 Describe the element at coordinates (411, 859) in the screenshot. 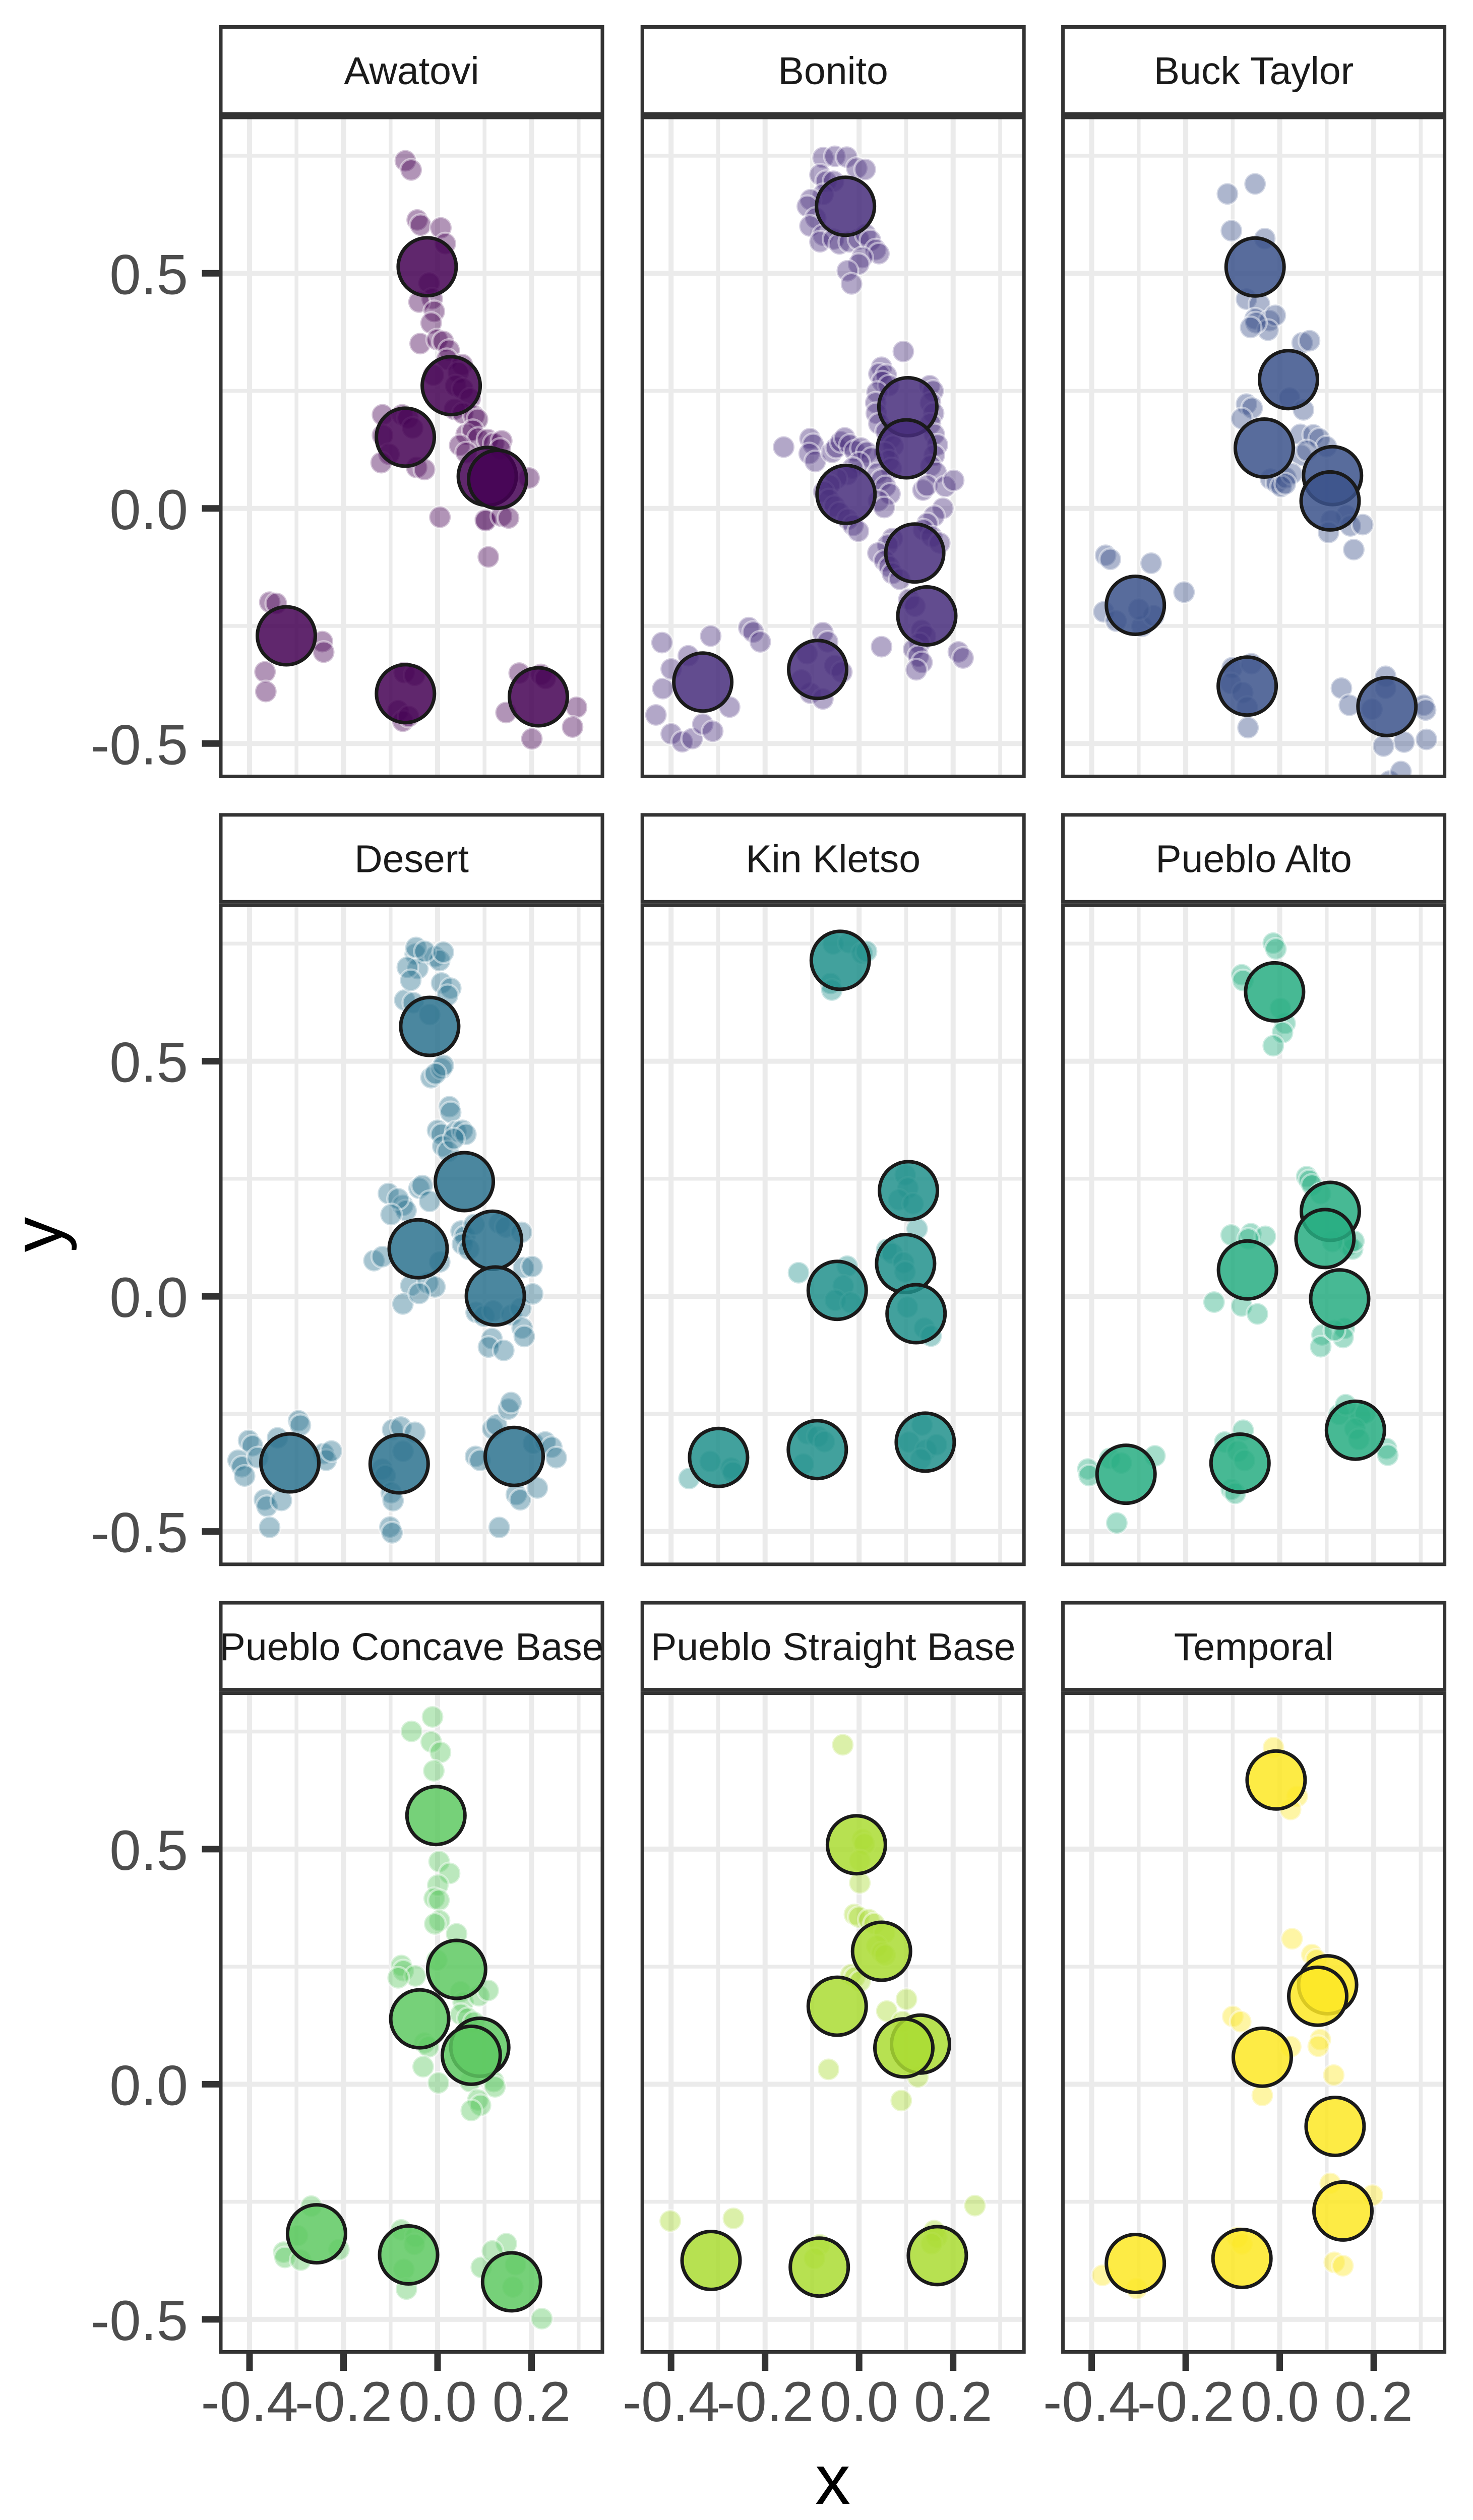

I see `svg-text: Desert` at that location.